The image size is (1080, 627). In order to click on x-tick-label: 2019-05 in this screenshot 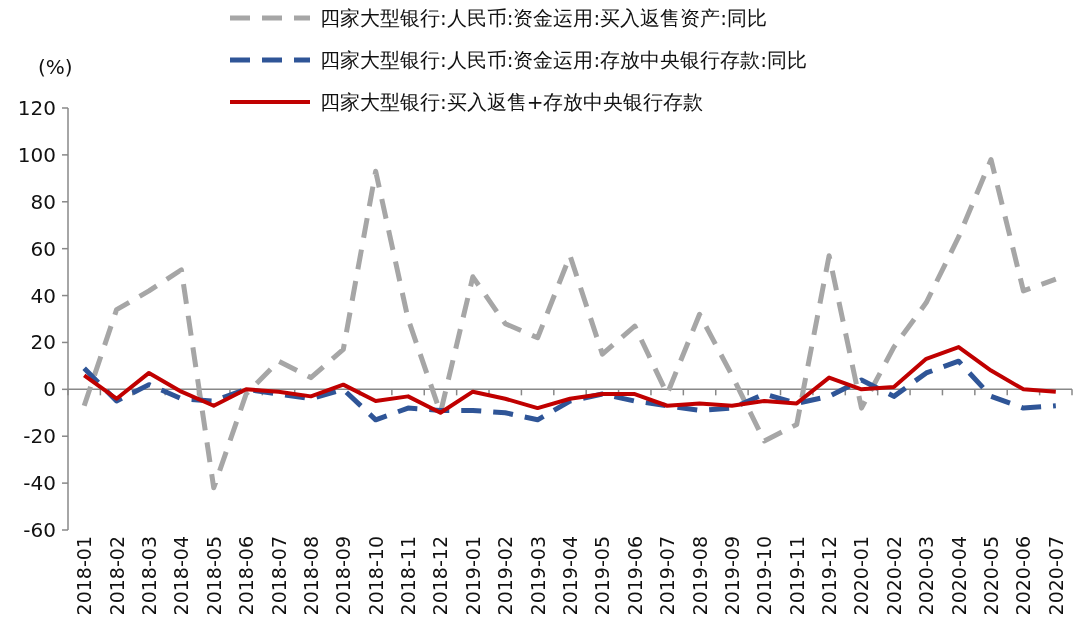, I will do `click(602, 576)`.